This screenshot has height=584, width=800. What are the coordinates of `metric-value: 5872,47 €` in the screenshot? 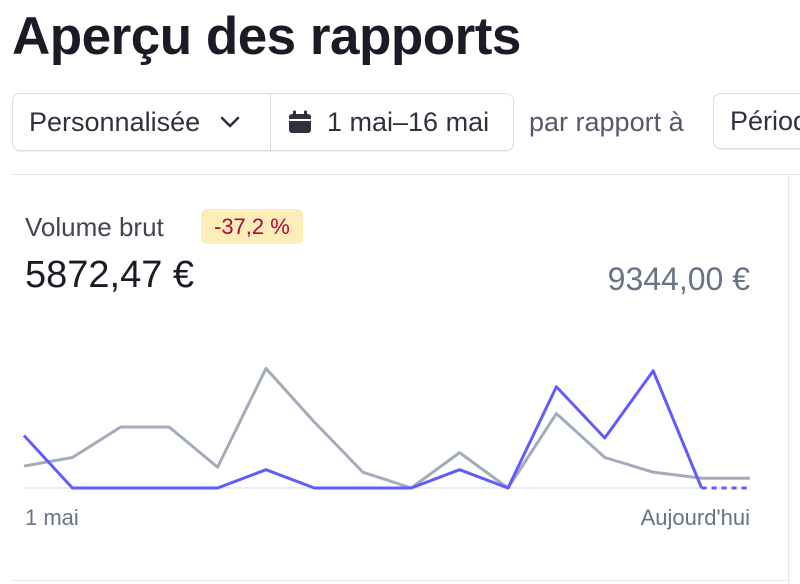 It's located at (110, 275).